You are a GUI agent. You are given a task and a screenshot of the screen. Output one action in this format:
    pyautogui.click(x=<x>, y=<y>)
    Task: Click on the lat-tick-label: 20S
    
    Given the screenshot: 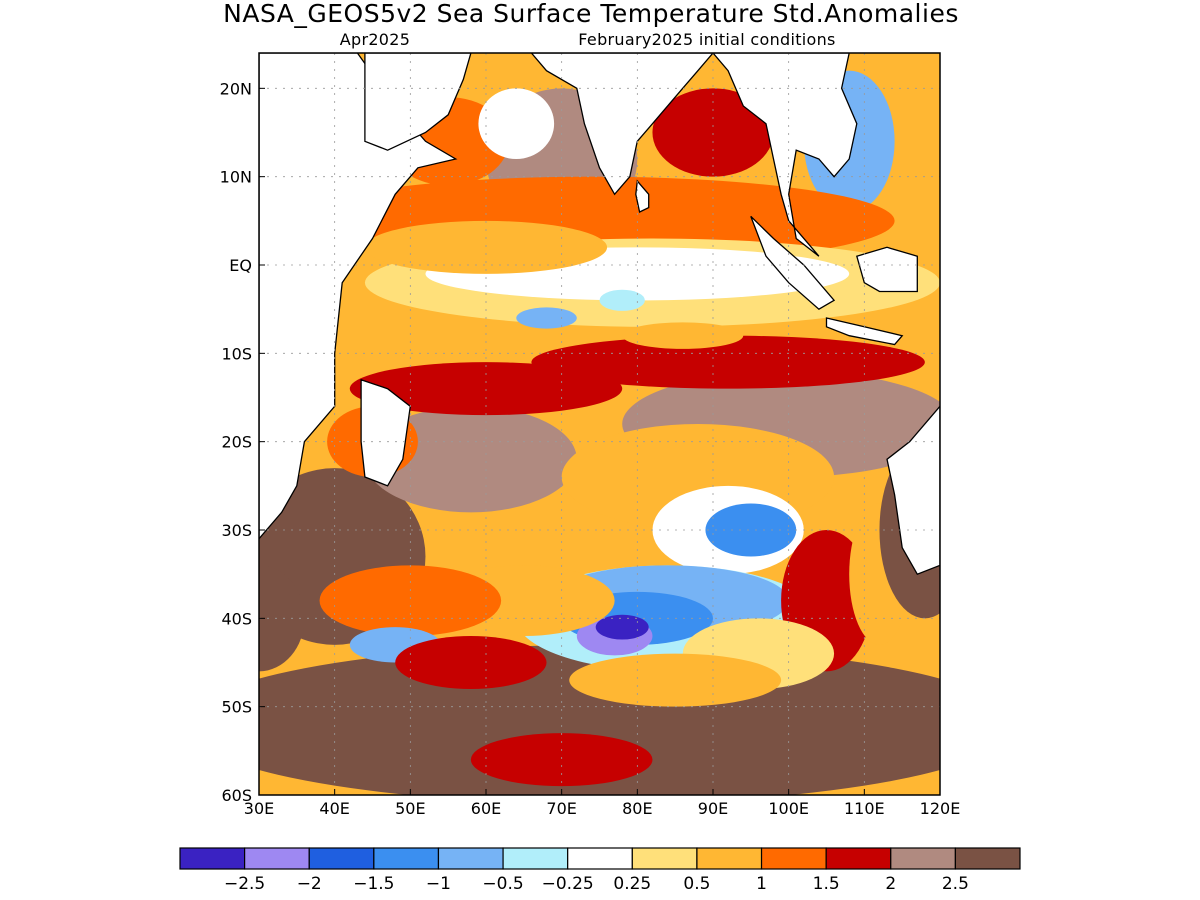 What is the action you would take?
    pyautogui.click(x=236, y=442)
    